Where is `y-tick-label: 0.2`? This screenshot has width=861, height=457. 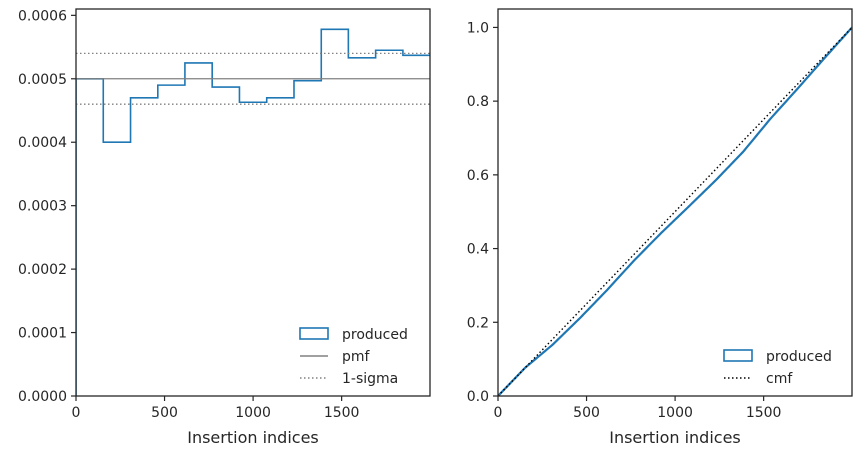 y-tick-label: 0.2 is located at coordinates (478, 323).